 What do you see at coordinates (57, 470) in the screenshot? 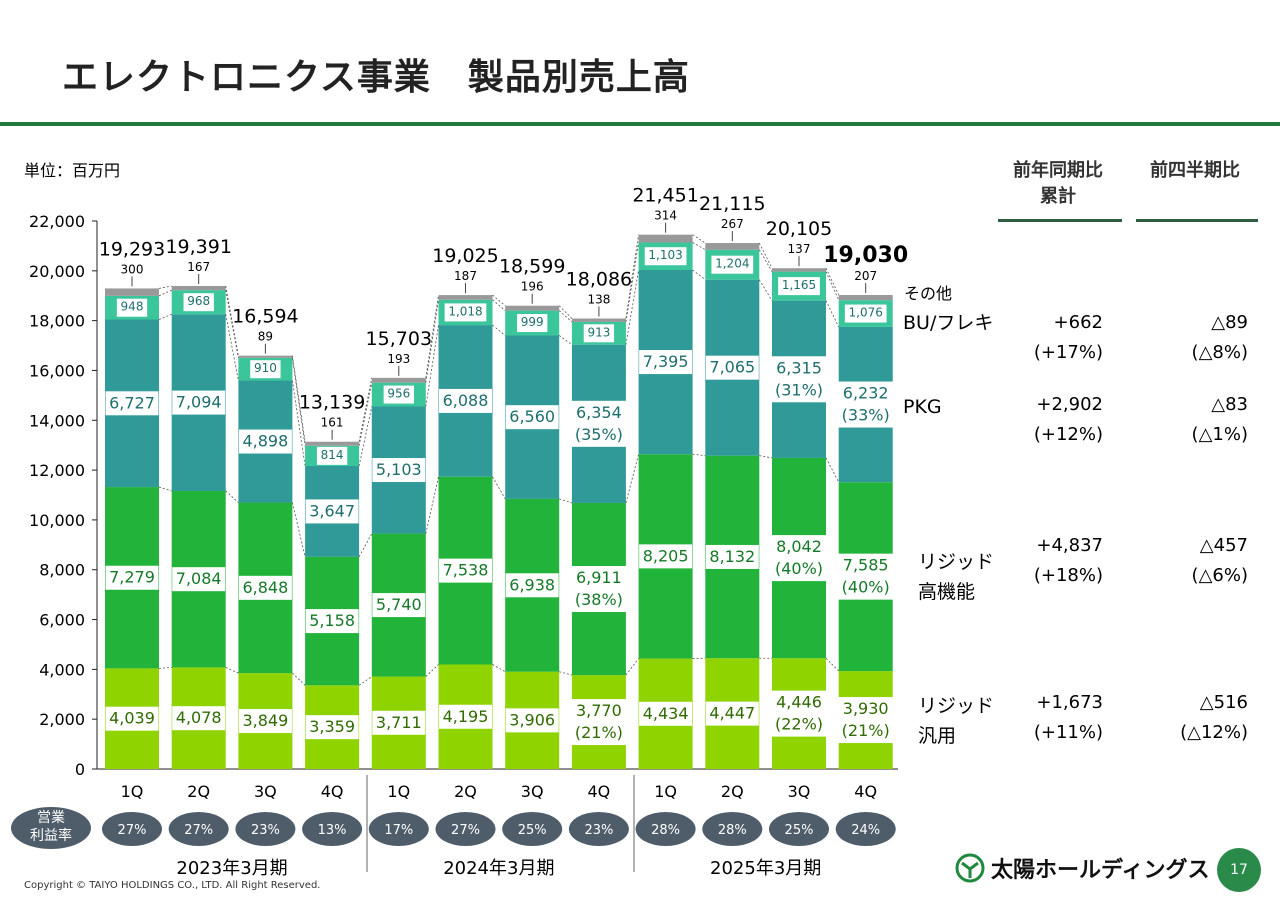
I see `y-tick-label: 12,000` at bounding box center [57, 470].